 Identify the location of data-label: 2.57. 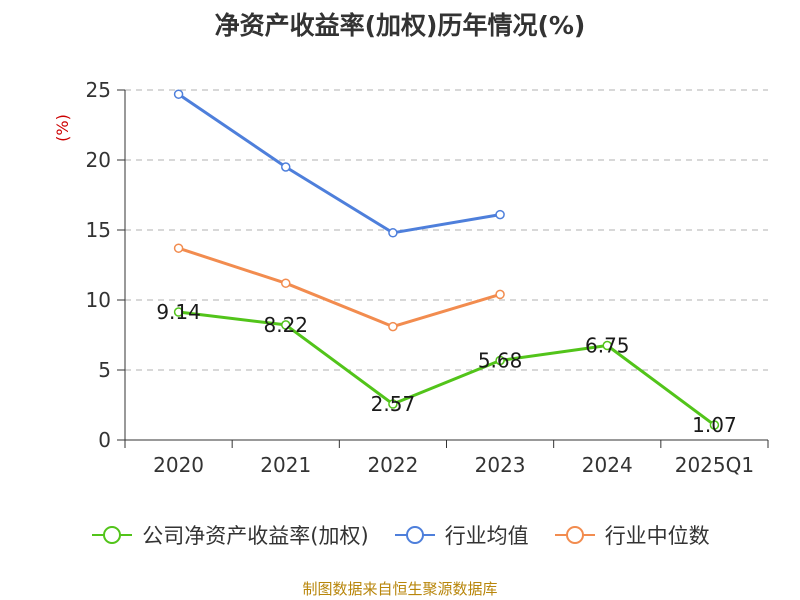
(393, 404).